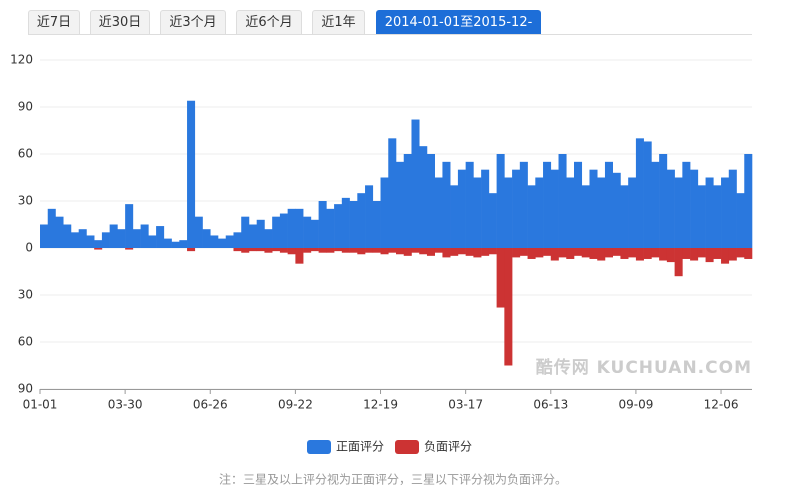 The image size is (786, 498). What do you see at coordinates (393, 479) in the screenshot?
I see `footnote: 注：三星及以上评分视为正面评分，三星以下评分视为负面评分。` at bounding box center [393, 479].